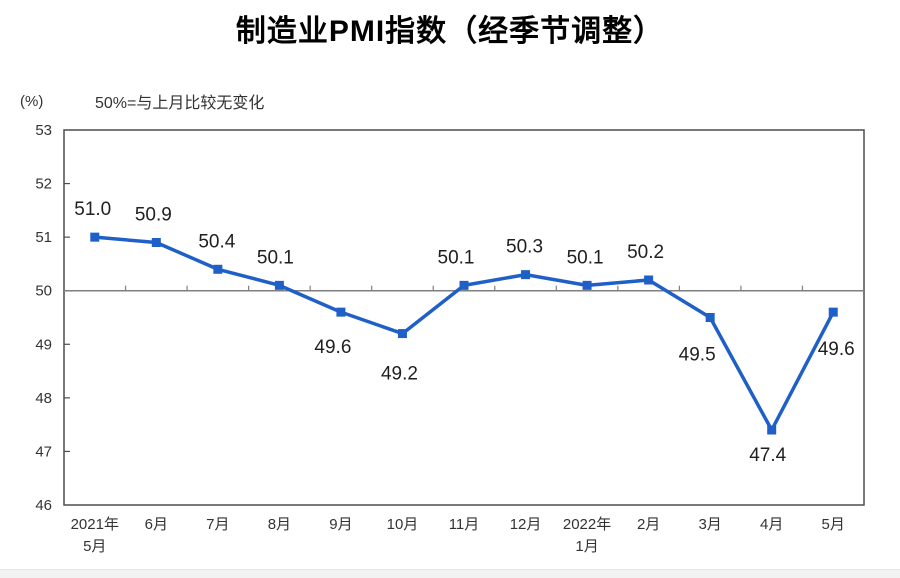  Describe the element at coordinates (524, 247) in the screenshot. I see `data-value-label: 50.3` at that location.